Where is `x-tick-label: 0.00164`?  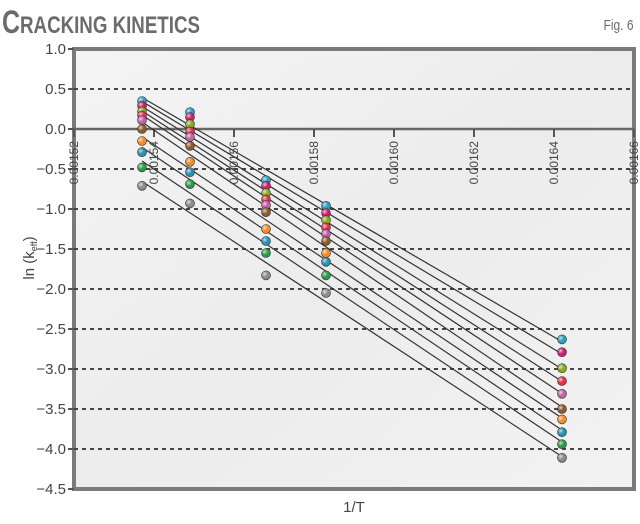
x-tick-label: 0.00164 is located at coordinates (554, 163).